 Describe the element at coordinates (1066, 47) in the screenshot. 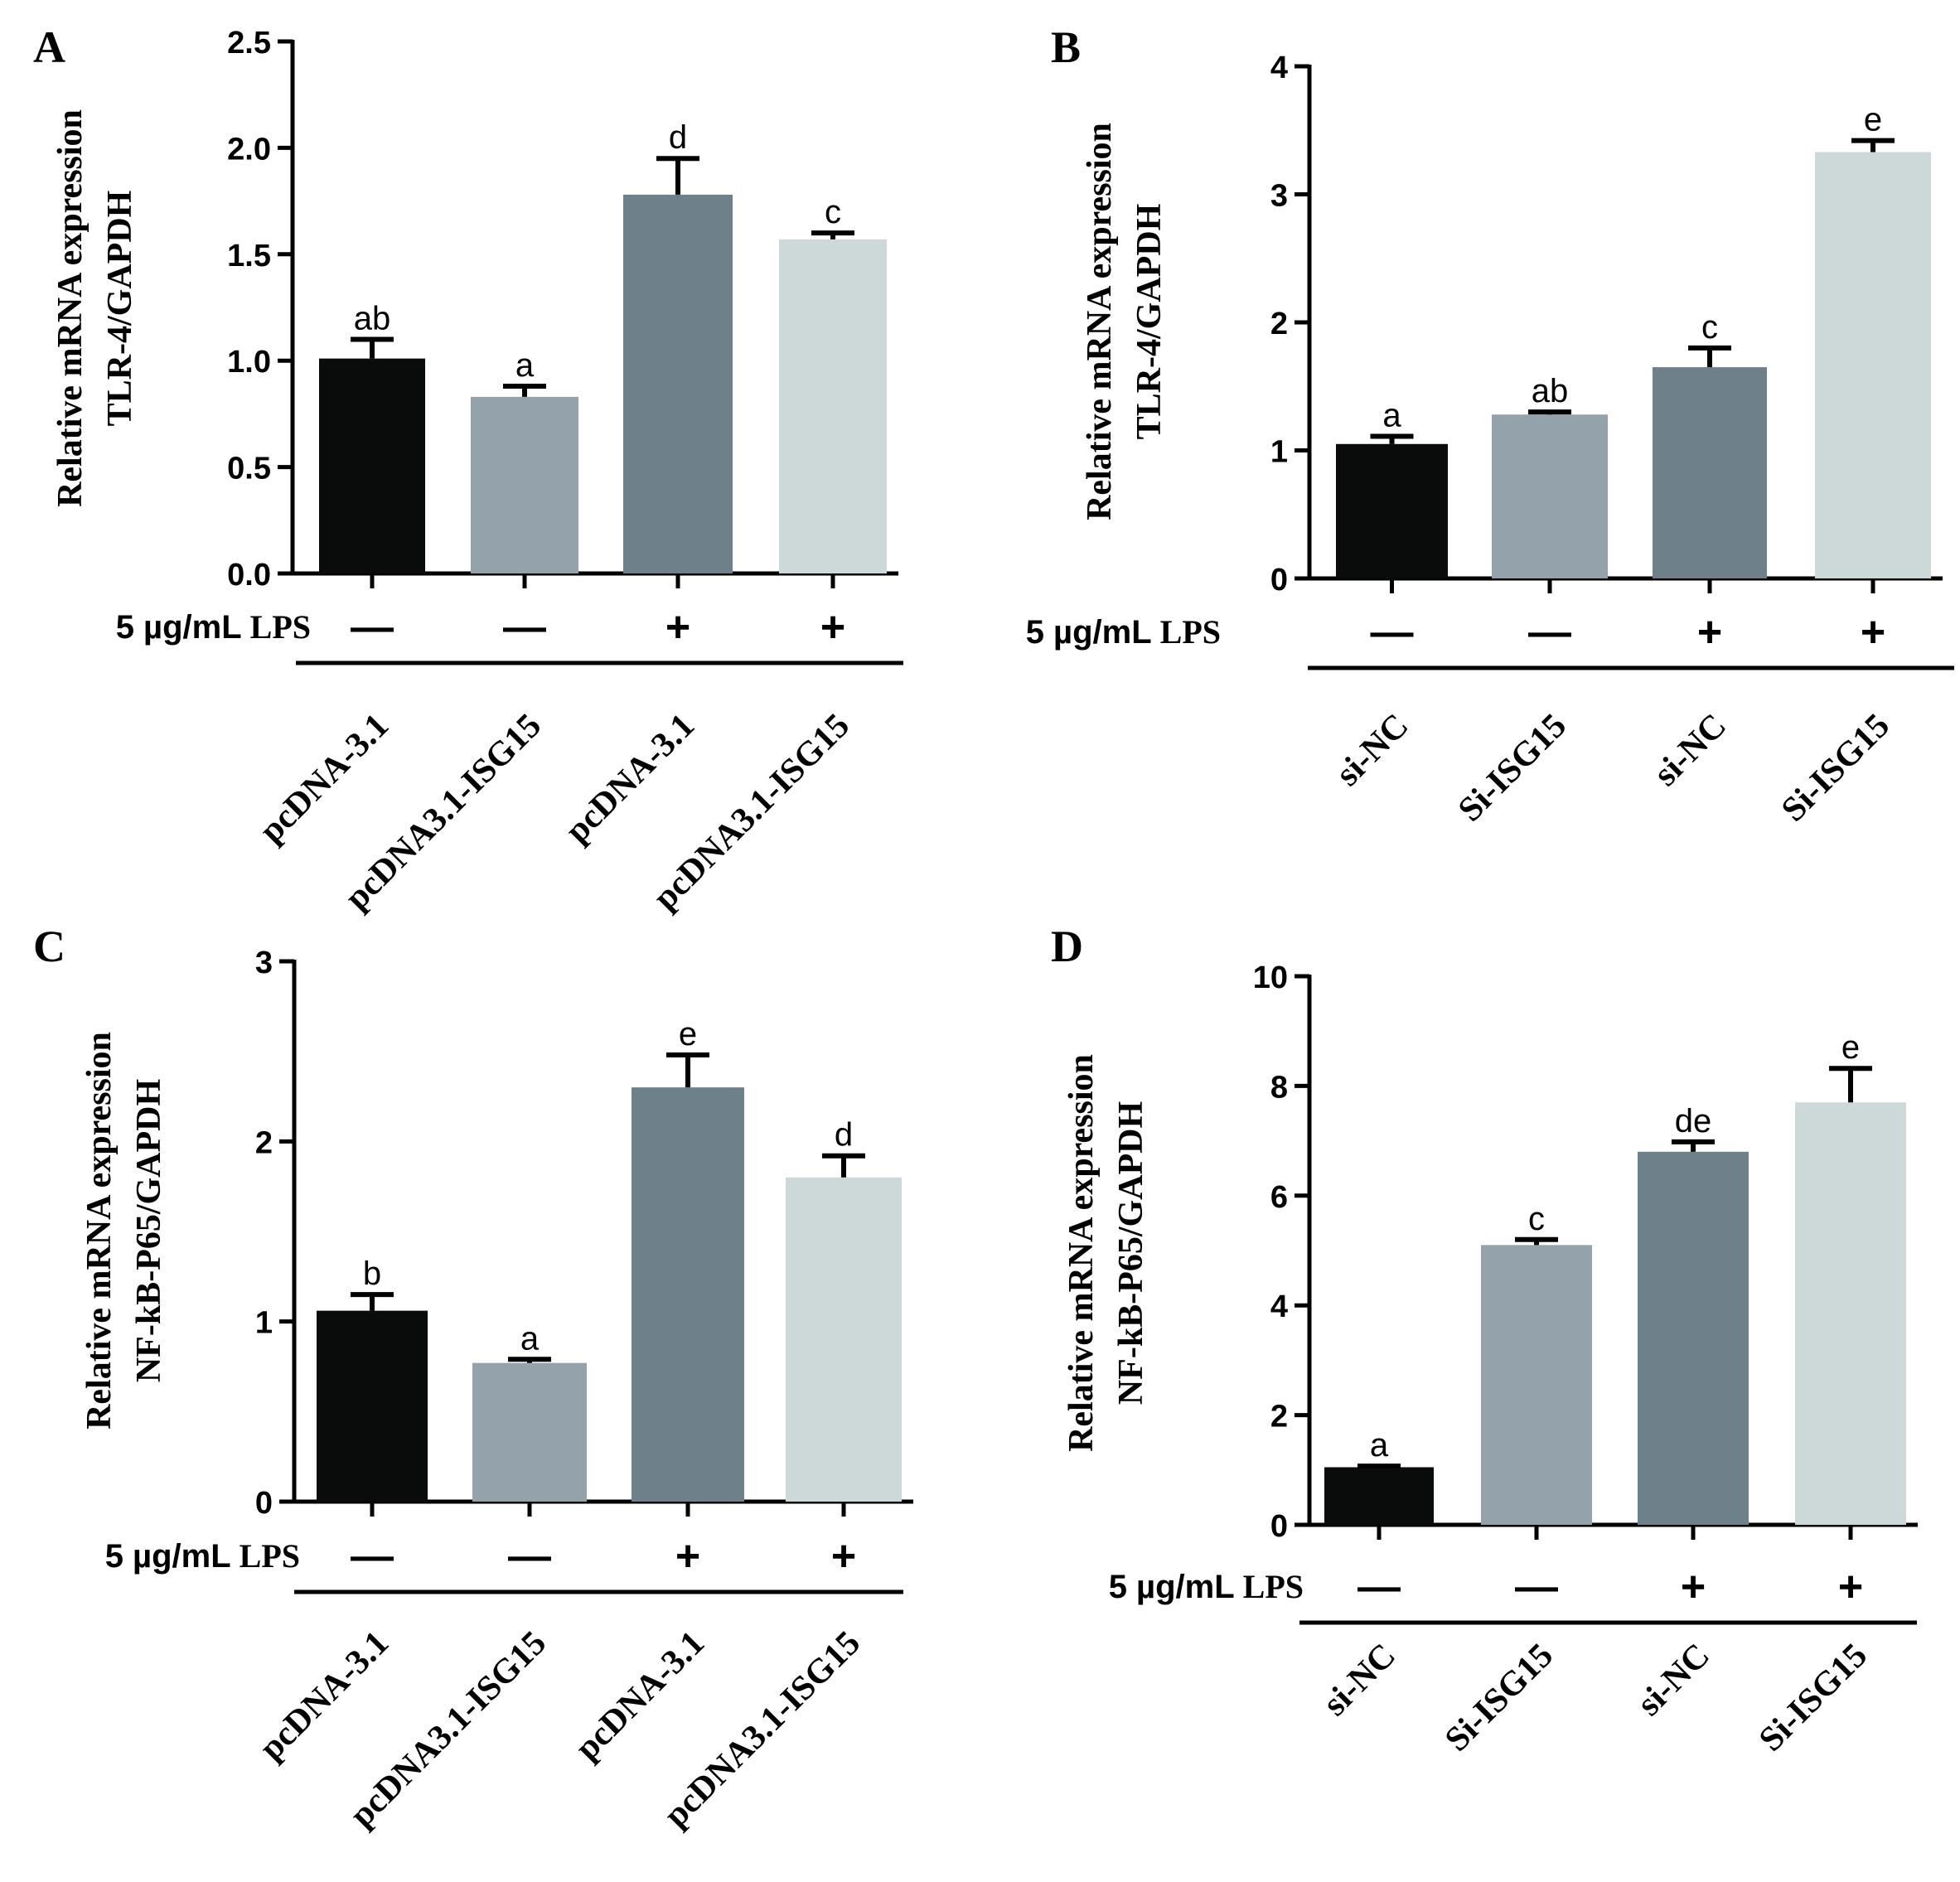

I see `panel-label: B` at that location.